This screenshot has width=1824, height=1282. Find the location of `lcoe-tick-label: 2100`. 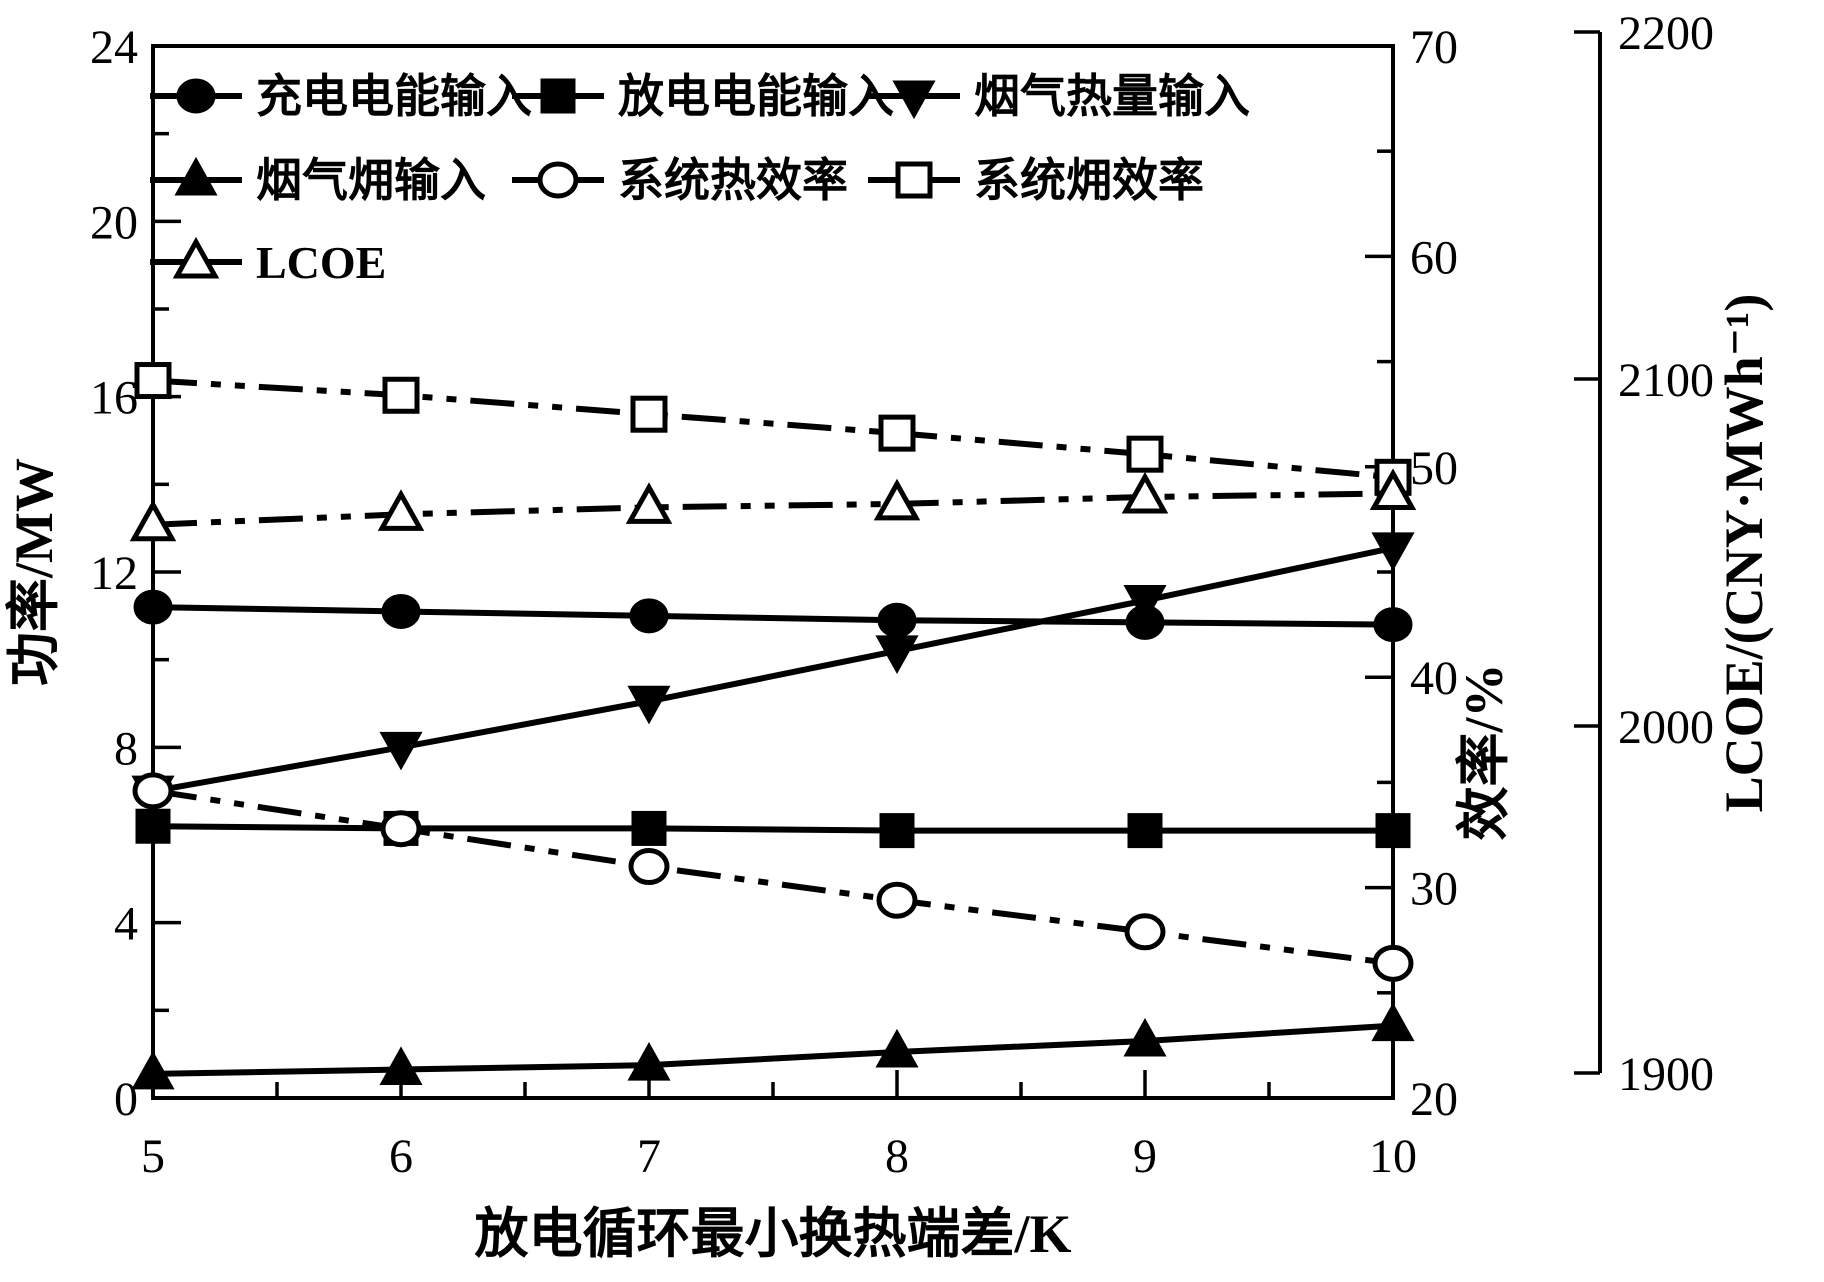

lcoe-tick-label: 2100 is located at coordinates (1666, 380).